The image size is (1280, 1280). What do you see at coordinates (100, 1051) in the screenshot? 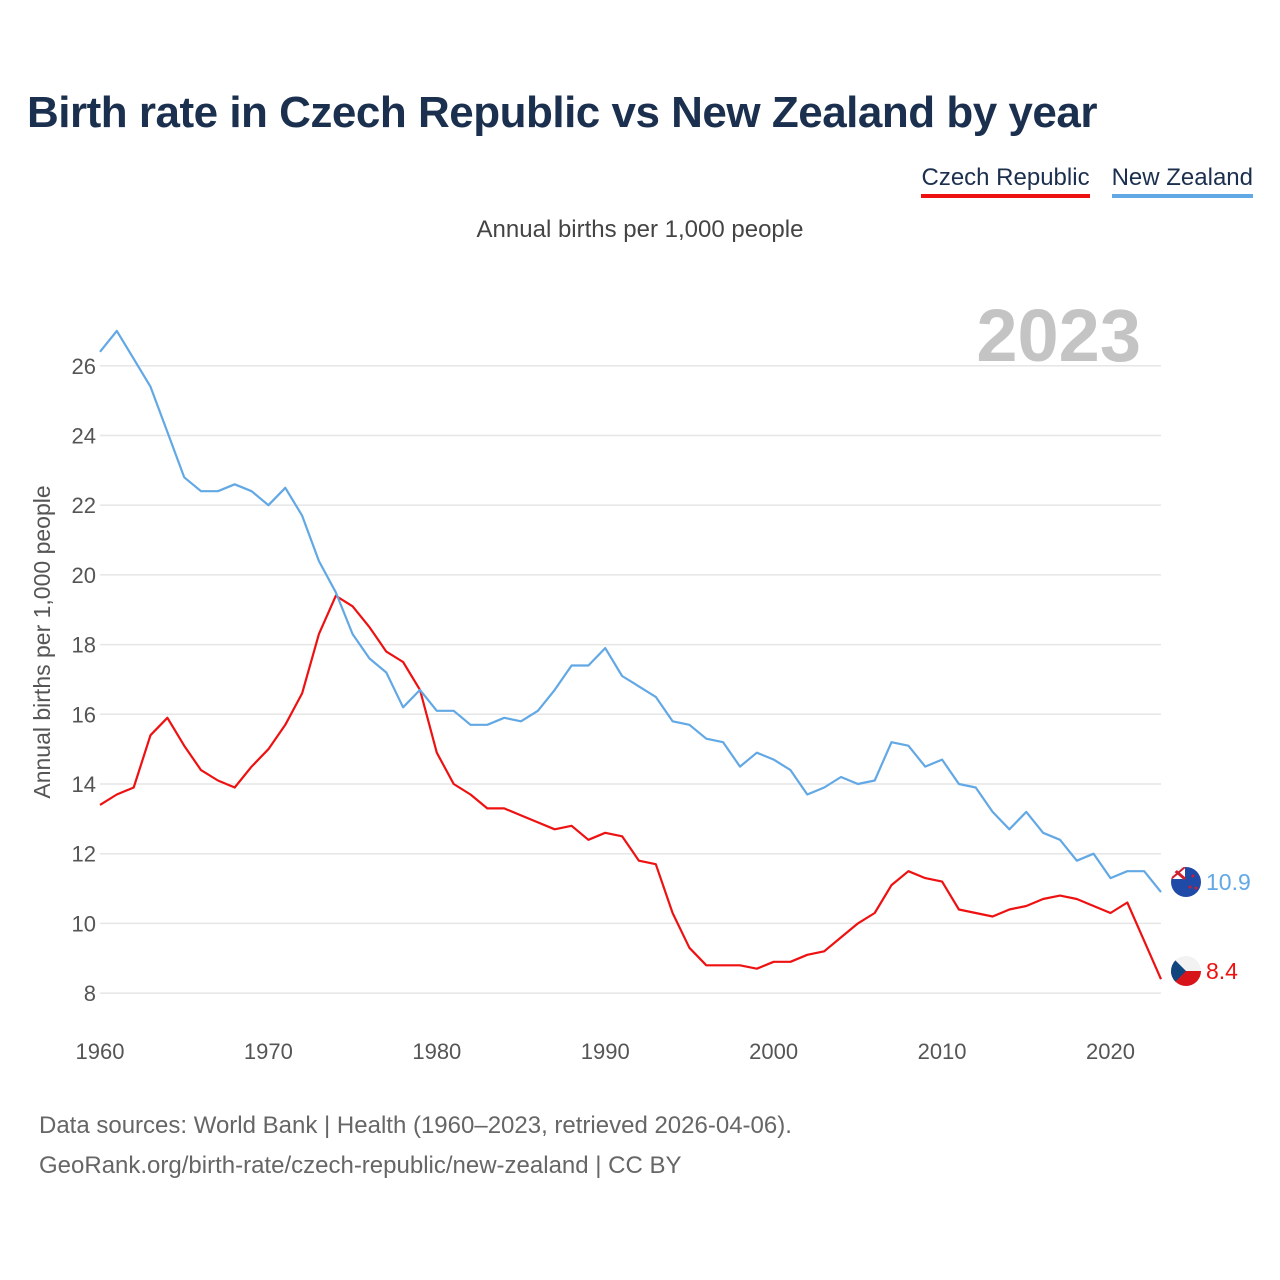
I see `x-tick-label: 1960` at bounding box center [100, 1051].